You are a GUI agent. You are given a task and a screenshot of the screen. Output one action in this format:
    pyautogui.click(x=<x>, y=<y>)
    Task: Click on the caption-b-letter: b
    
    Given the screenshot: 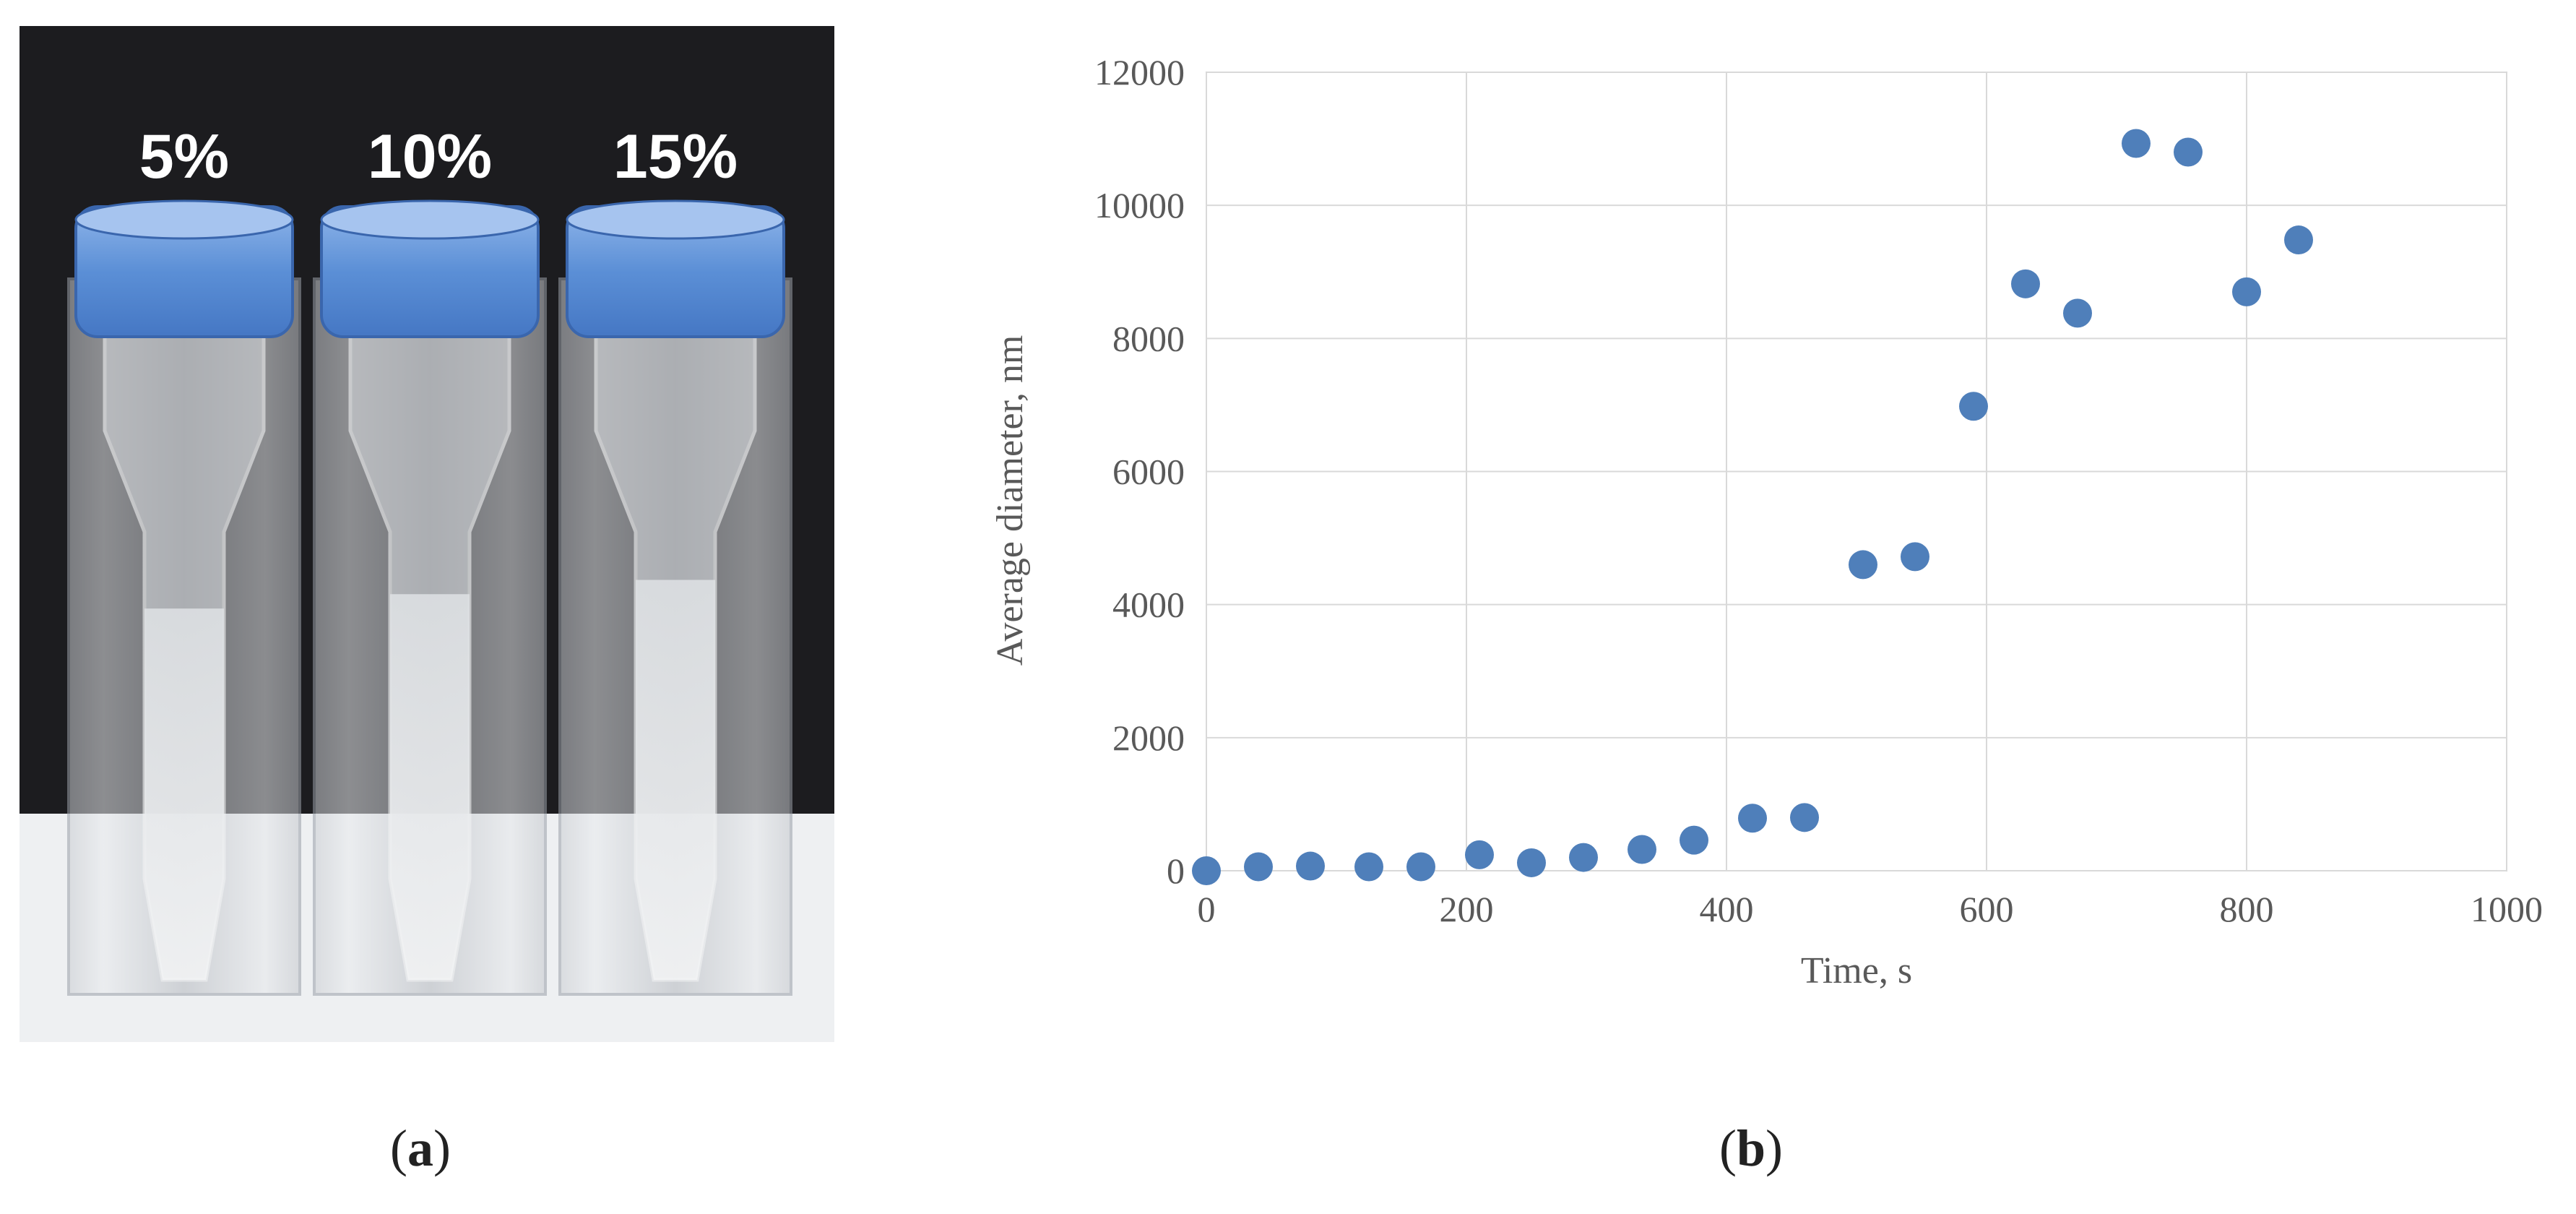 What is the action you would take?
    pyautogui.click(x=1751, y=1148)
    